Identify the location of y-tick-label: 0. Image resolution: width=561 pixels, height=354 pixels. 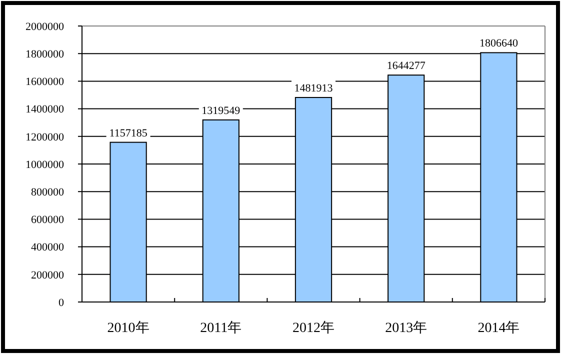
(61, 302).